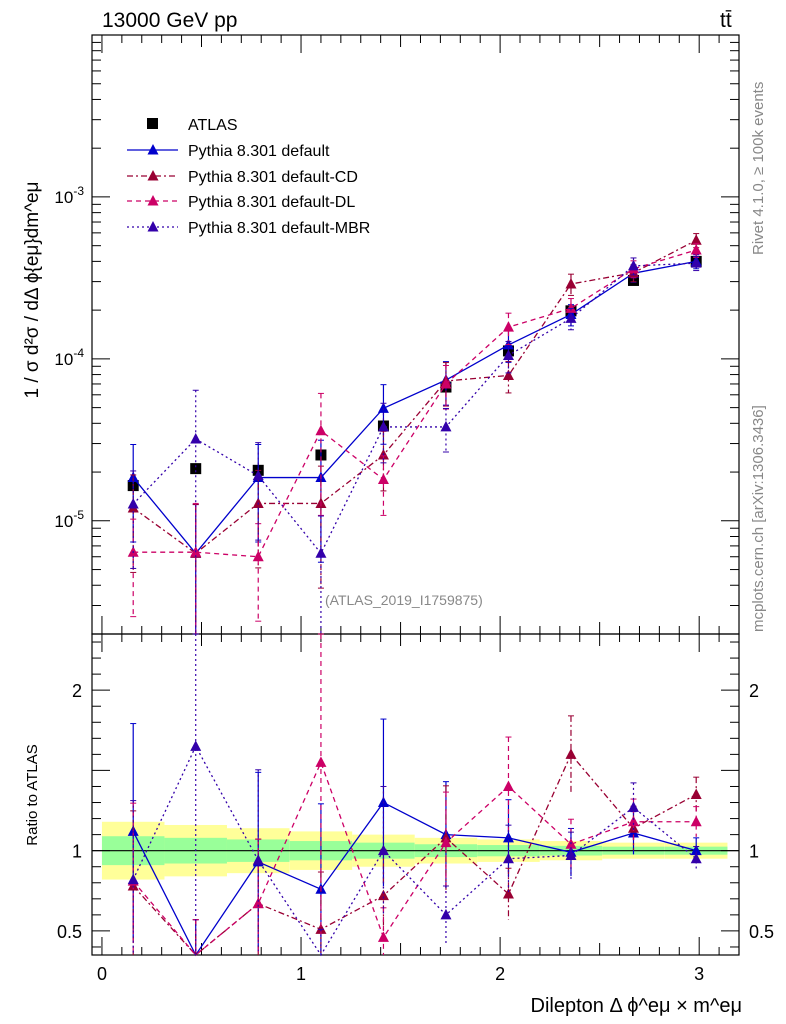  Describe the element at coordinates (758, 168) in the screenshot. I see `rivet-label: Rivet 4.1.0, ≥ 100k events` at that location.